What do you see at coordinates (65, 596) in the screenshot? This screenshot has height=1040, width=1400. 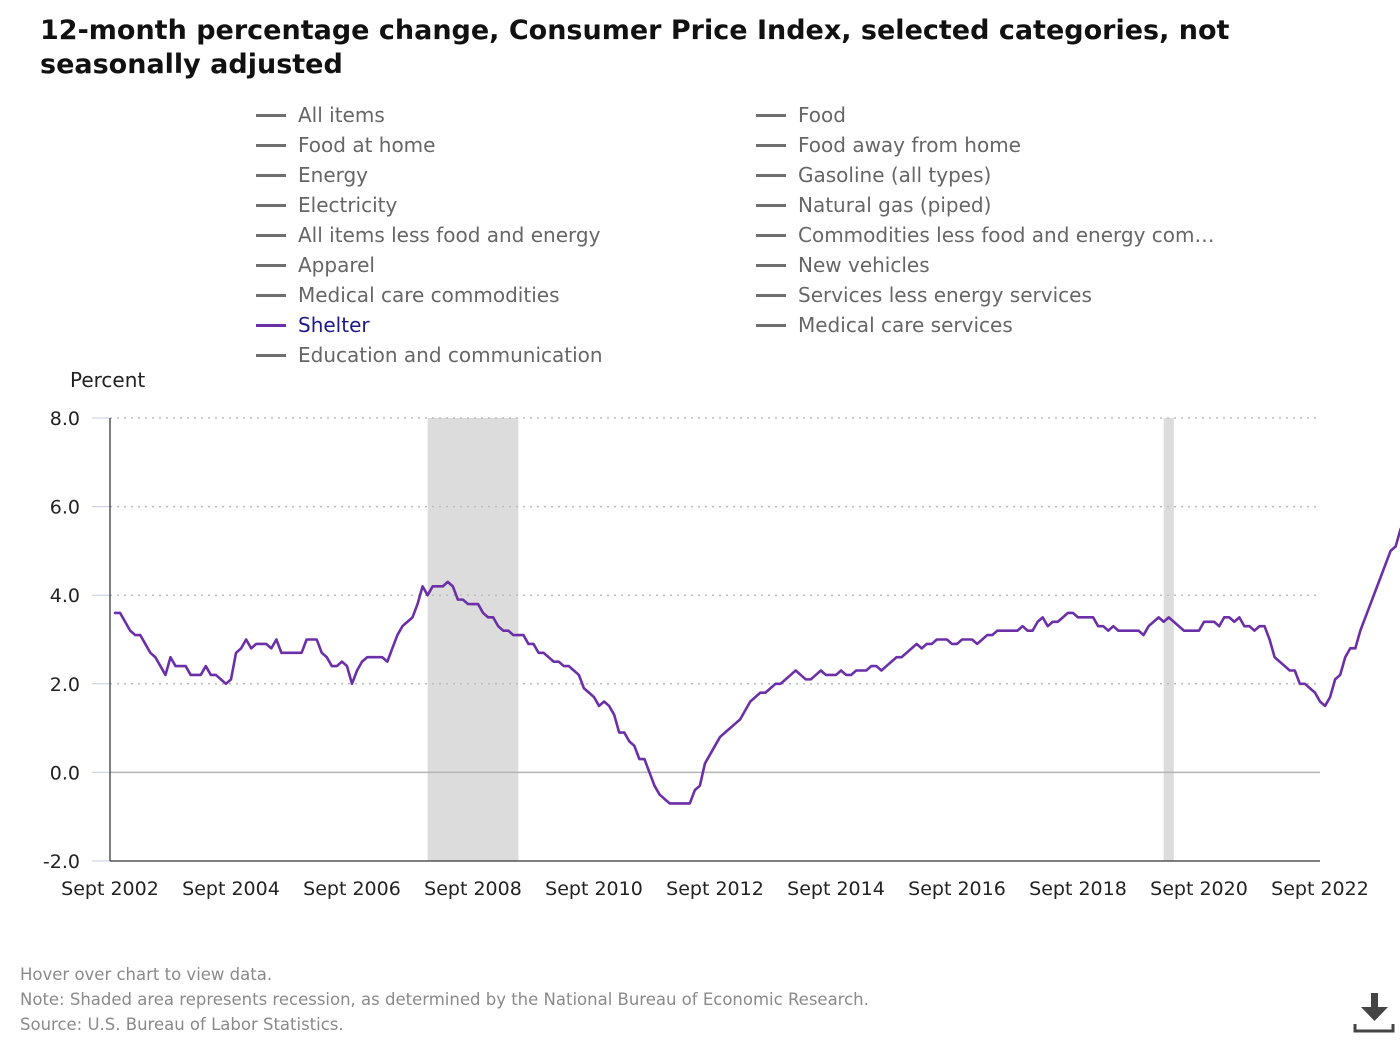 I see `y-tick-label: 4.0` at bounding box center [65, 596].